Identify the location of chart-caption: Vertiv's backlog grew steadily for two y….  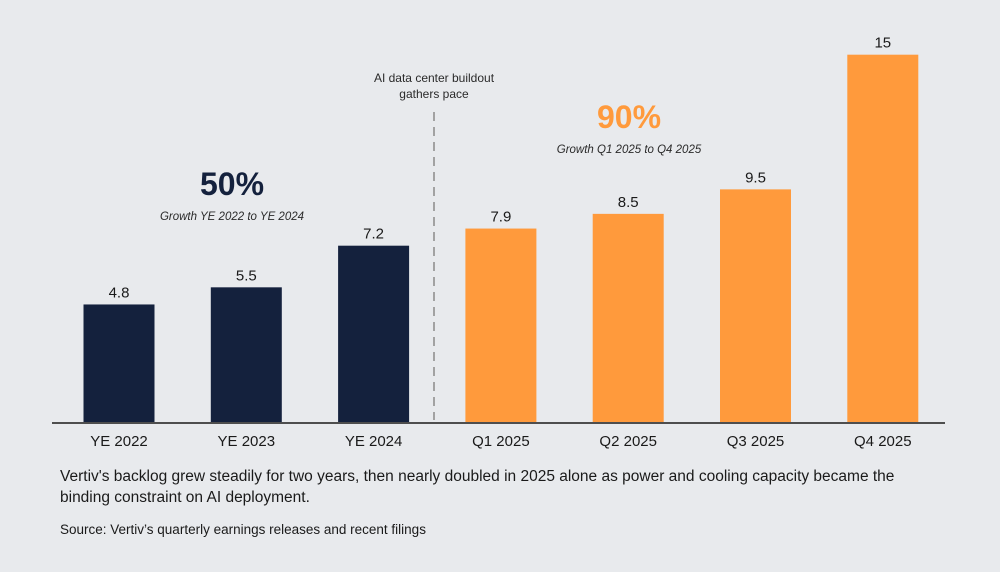
(477, 487).